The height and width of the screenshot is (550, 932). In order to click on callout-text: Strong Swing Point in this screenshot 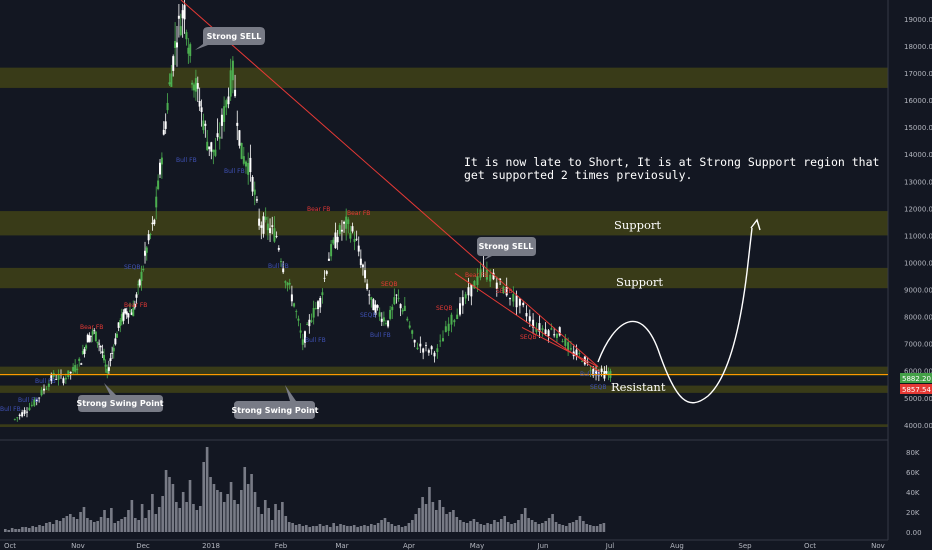, I will do `click(120, 403)`.